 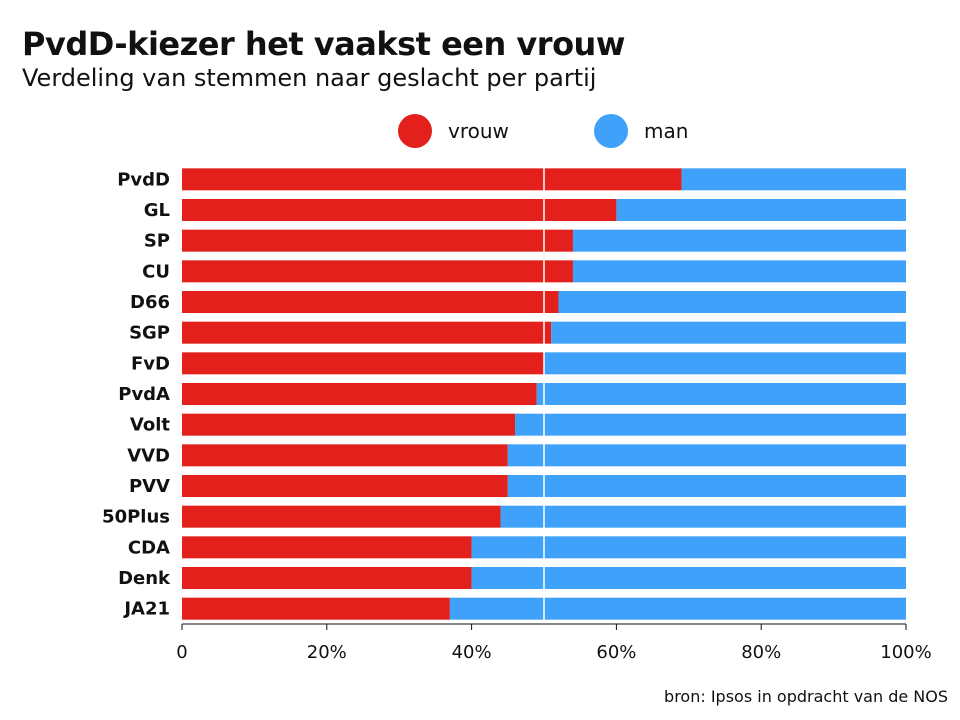 What do you see at coordinates (739, 240) in the screenshot?
I see `bar-man-sp` at bounding box center [739, 240].